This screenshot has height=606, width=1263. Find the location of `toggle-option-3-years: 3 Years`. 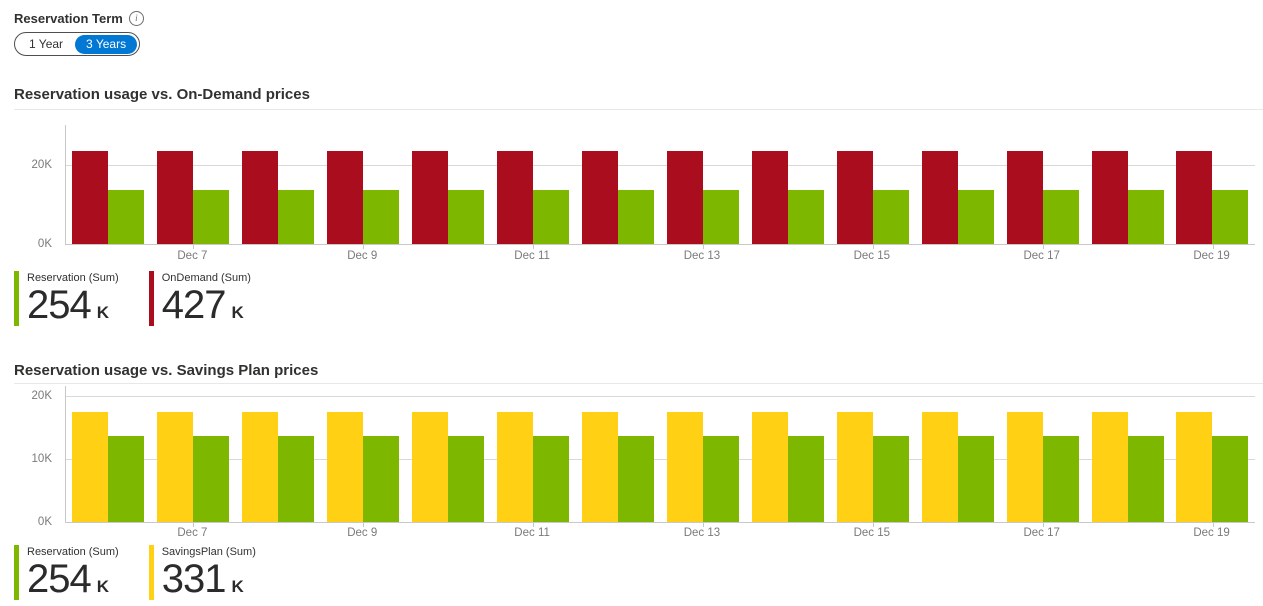

toggle-option-3-years: 3 Years is located at coordinates (106, 44).